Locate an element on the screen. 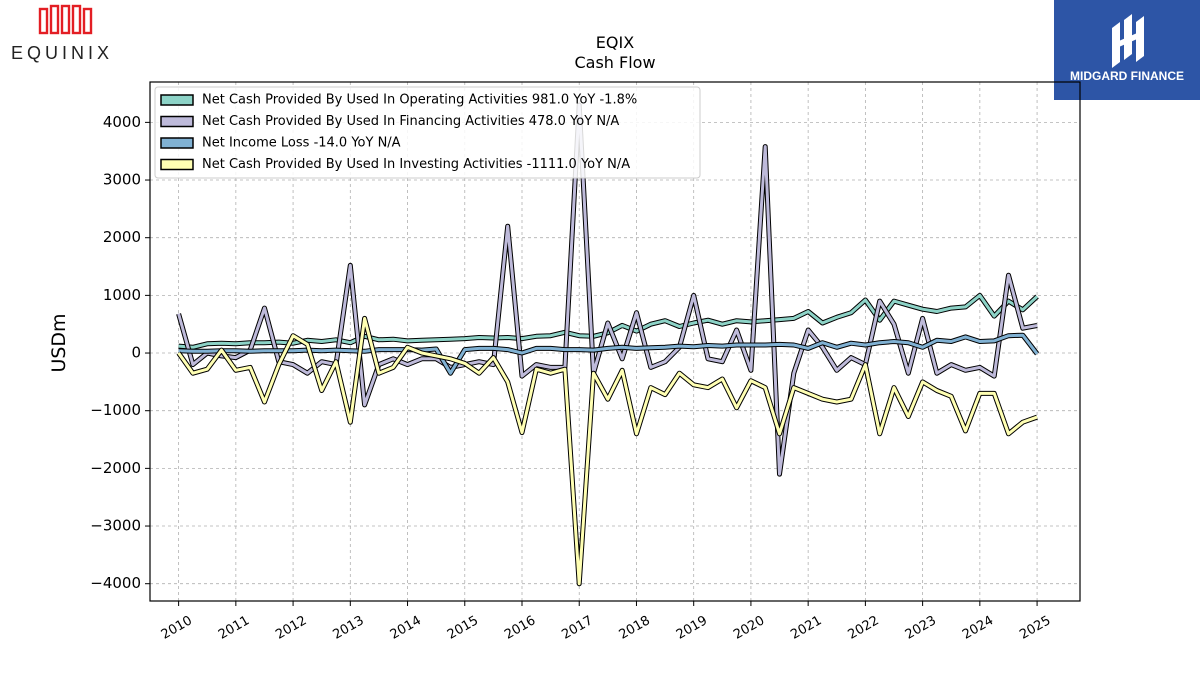 The width and height of the screenshot is (1200, 675). y-tick-label: −4000 is located at coordinates (115, 583).